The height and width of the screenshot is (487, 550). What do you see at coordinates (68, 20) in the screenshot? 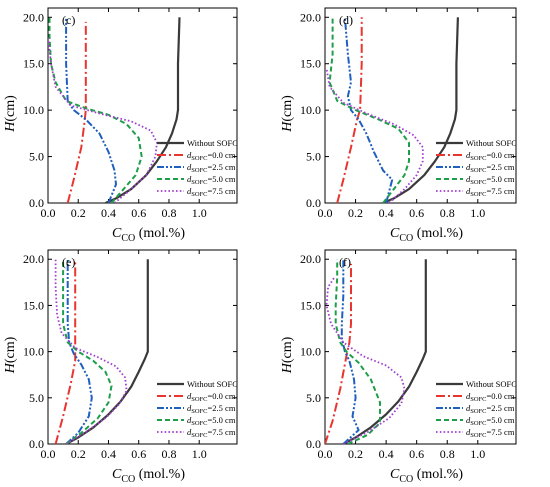
I see `panel-label: (c)` at bounding box center [68, 20].